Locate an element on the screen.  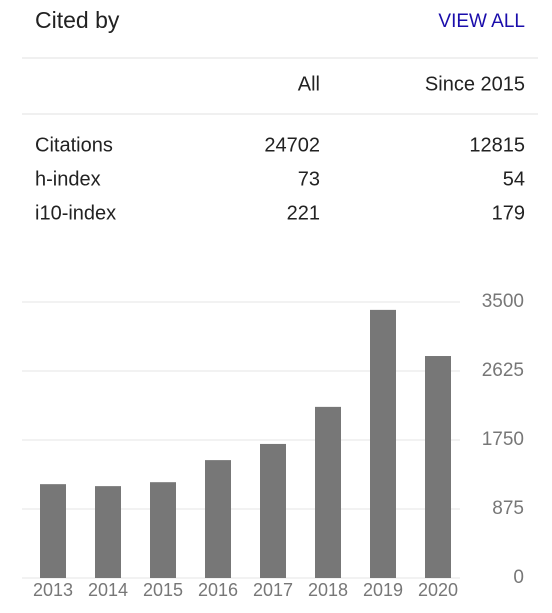
x-tick-label: 2019 is located at coordinates (383, 590).